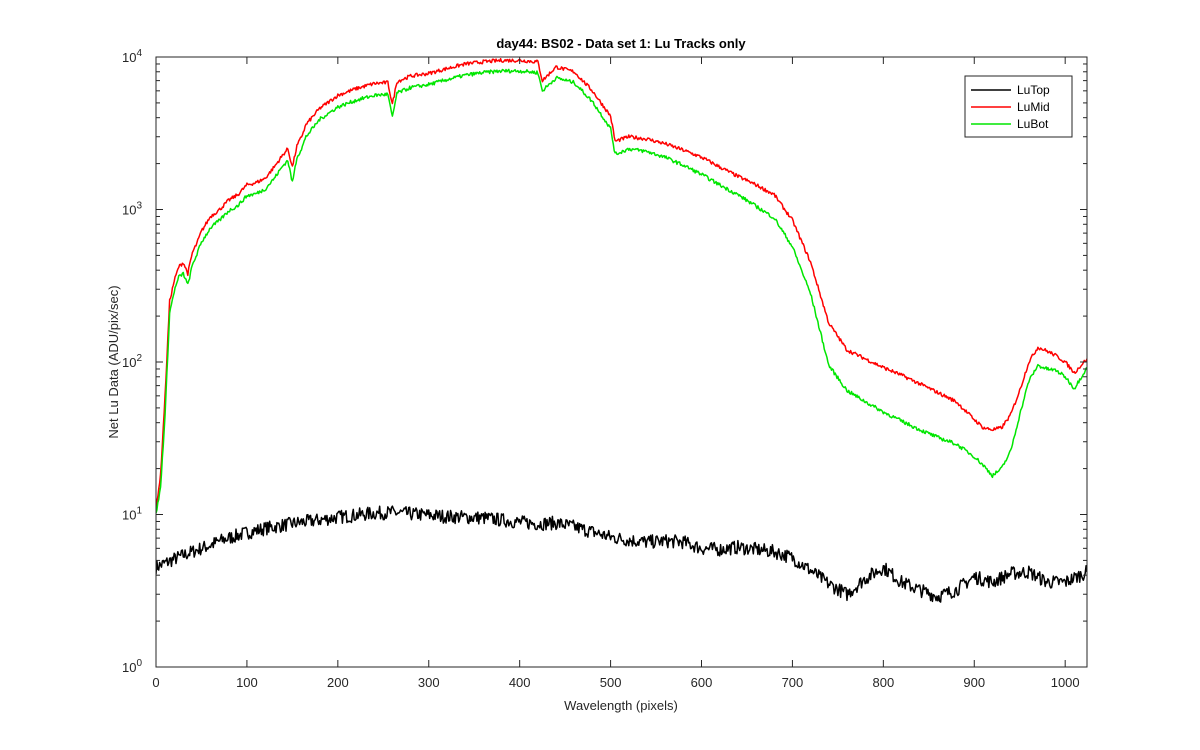 The image size is (1200, 750). What do you see at coordinates (139, 358) in the screenshot?
I see `y-tick-exp: 2` at bounding box center [139, 358].